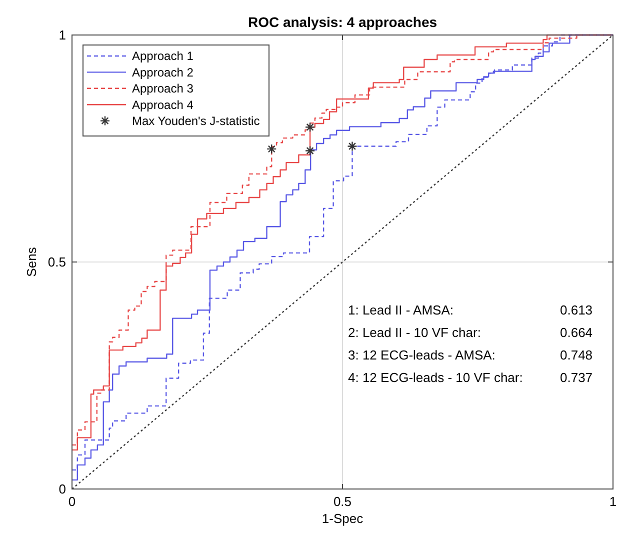  I want to click on y-tick-label: 1, so click(62, 35).